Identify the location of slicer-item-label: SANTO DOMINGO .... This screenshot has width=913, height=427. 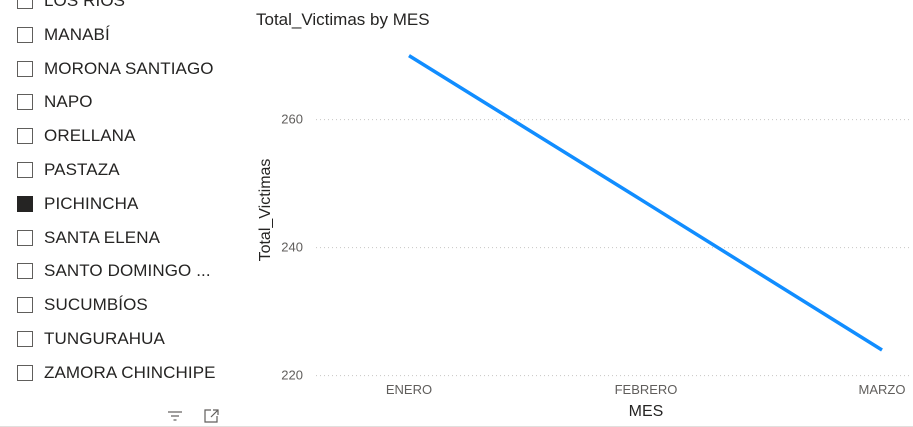
(127, 271).